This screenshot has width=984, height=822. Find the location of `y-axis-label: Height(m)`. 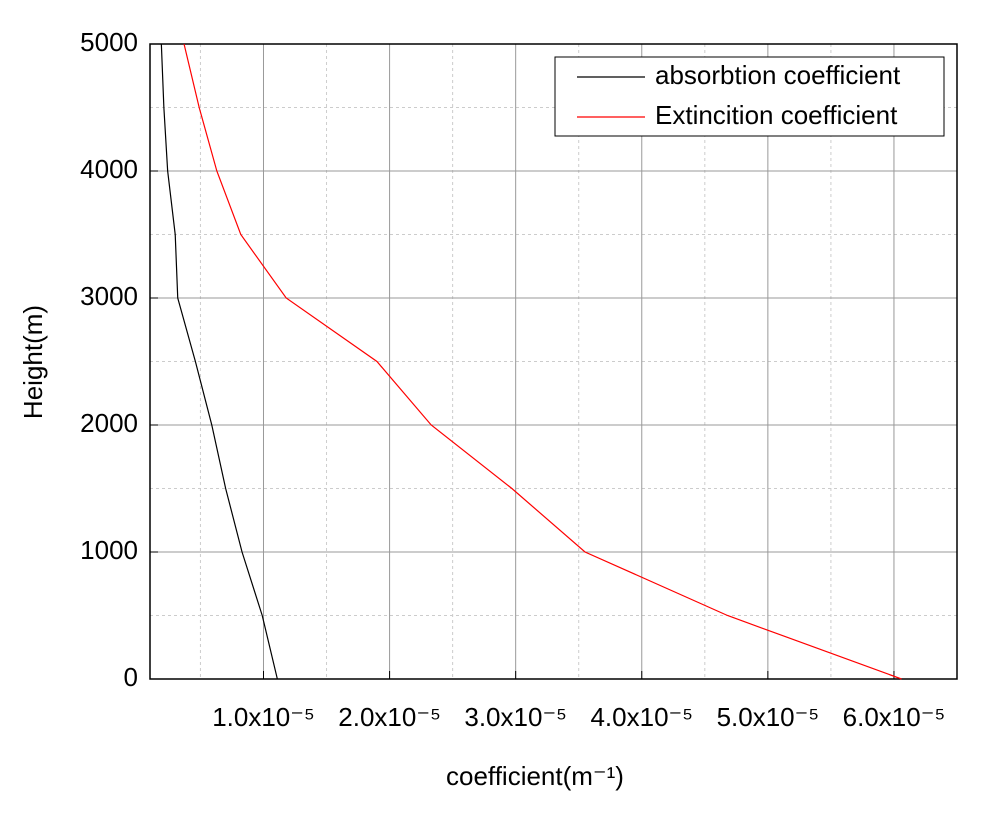

y-axis-label: Height(m) is located at coordinates (33, 362).